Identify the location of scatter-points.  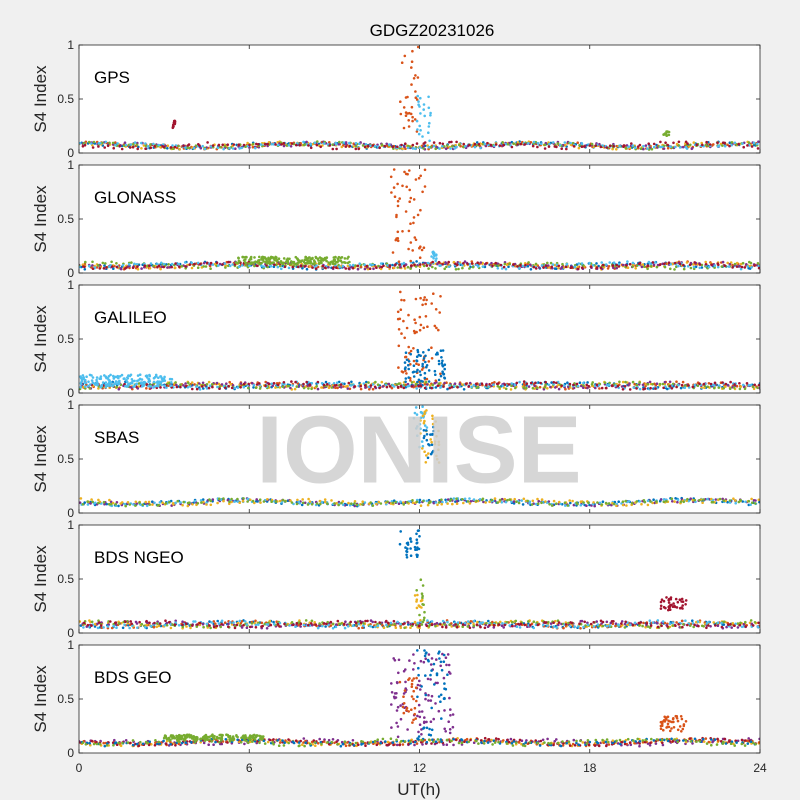
(419, 98).